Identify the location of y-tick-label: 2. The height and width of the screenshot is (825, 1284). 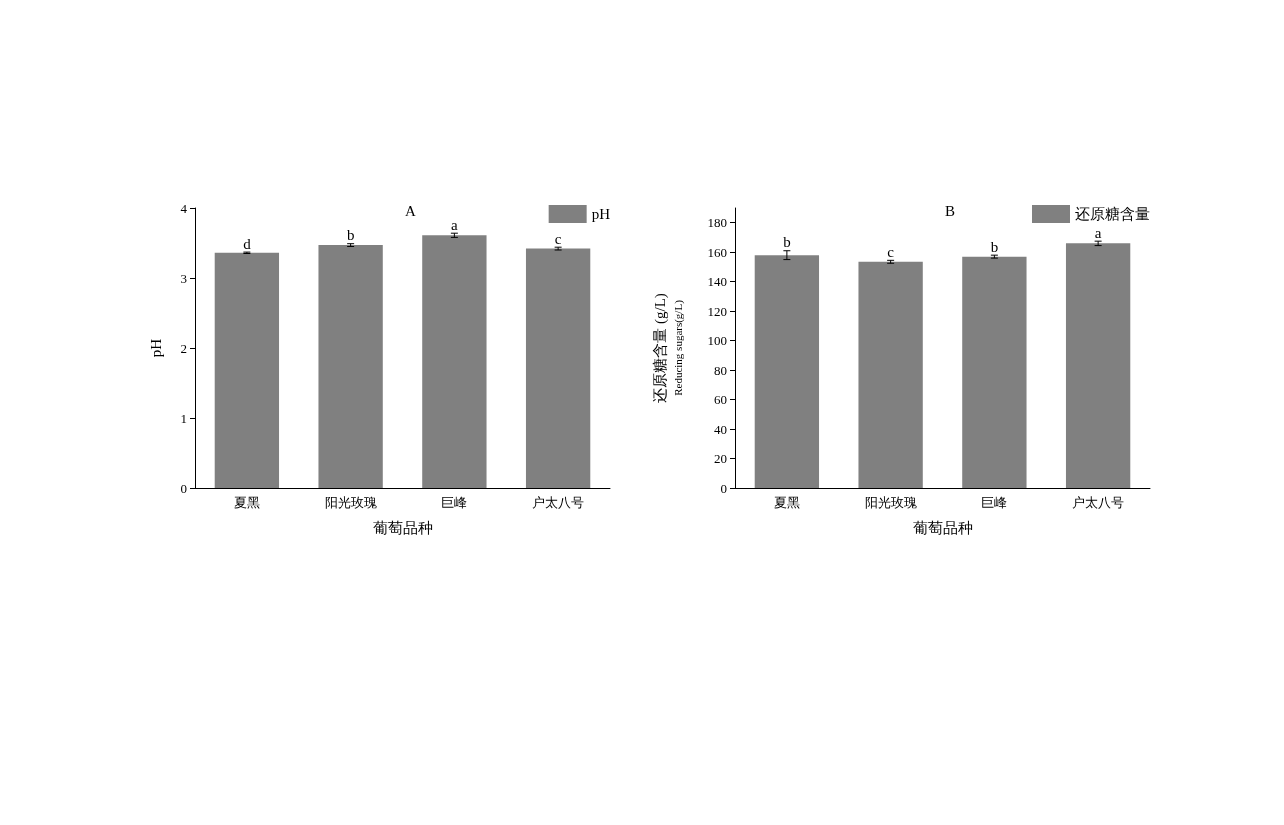
(183, 348).